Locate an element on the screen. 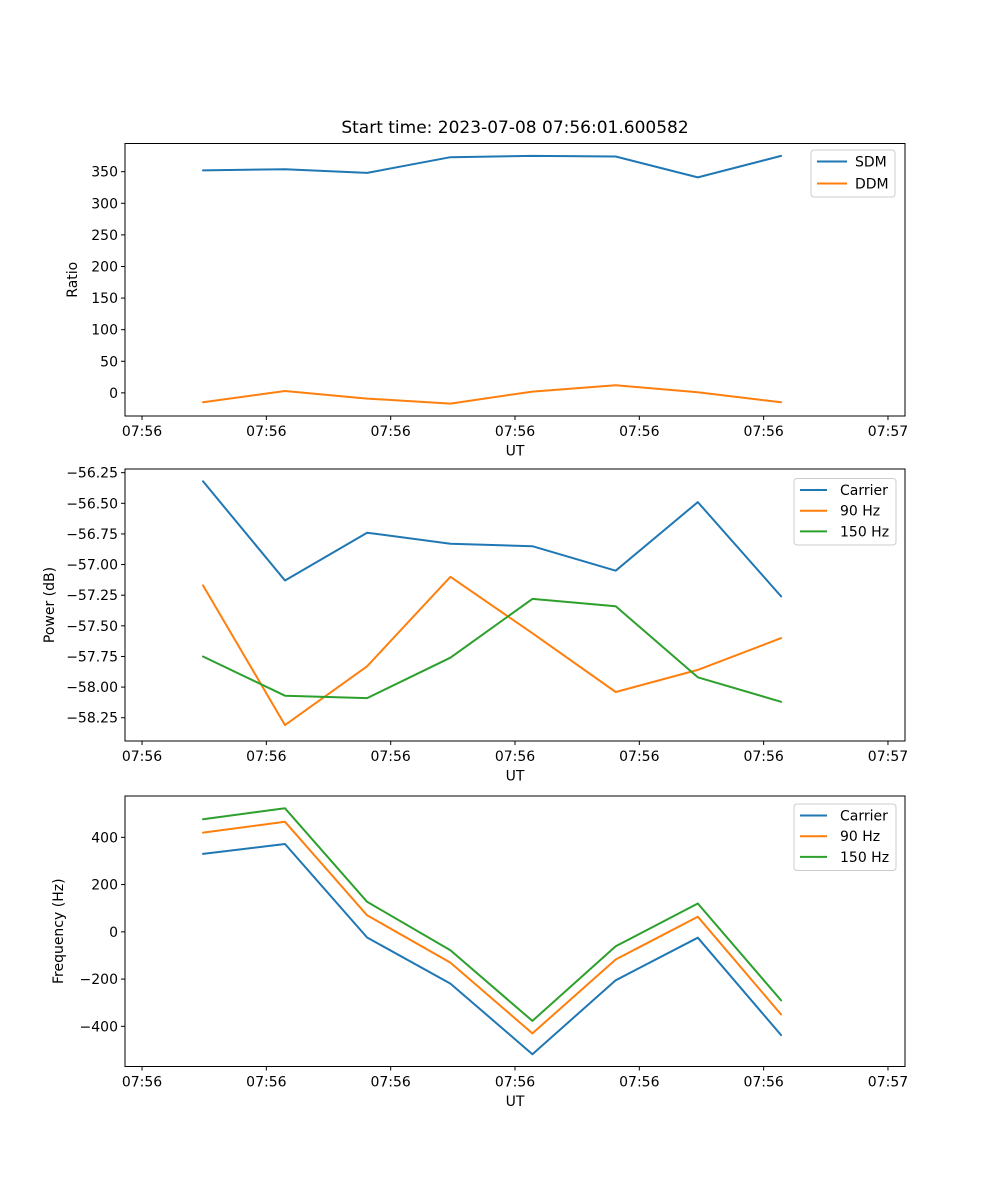 This screenshot has height=1200, width=1000. axes-title: Start time: 2023-07-08 07:56:01.600582 is located at coordinates (515, 128).